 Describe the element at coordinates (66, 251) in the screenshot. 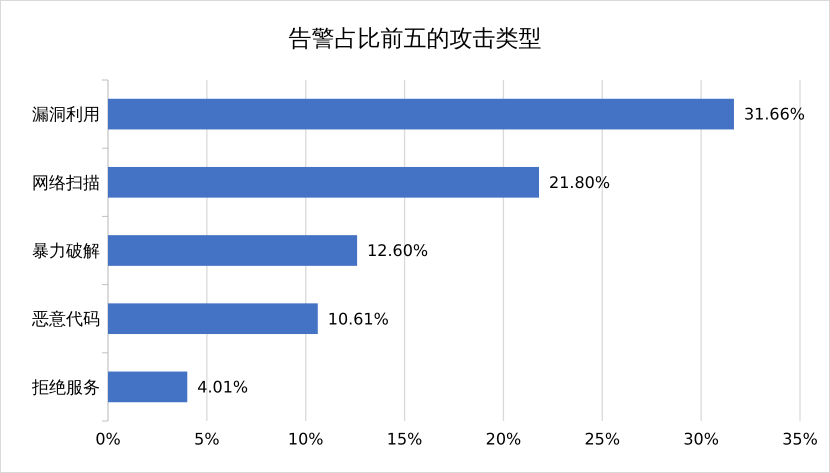

I see `y-tick-label: 暴力破解` at that location.